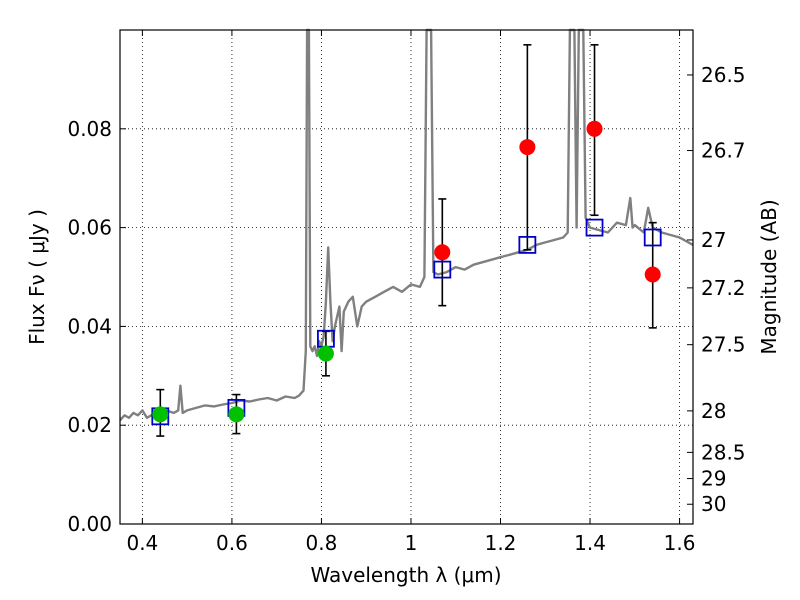 The height and width of the screenshot is (600, 800). I want to click on y2-tick-label: 28.5, so click(723, 452).